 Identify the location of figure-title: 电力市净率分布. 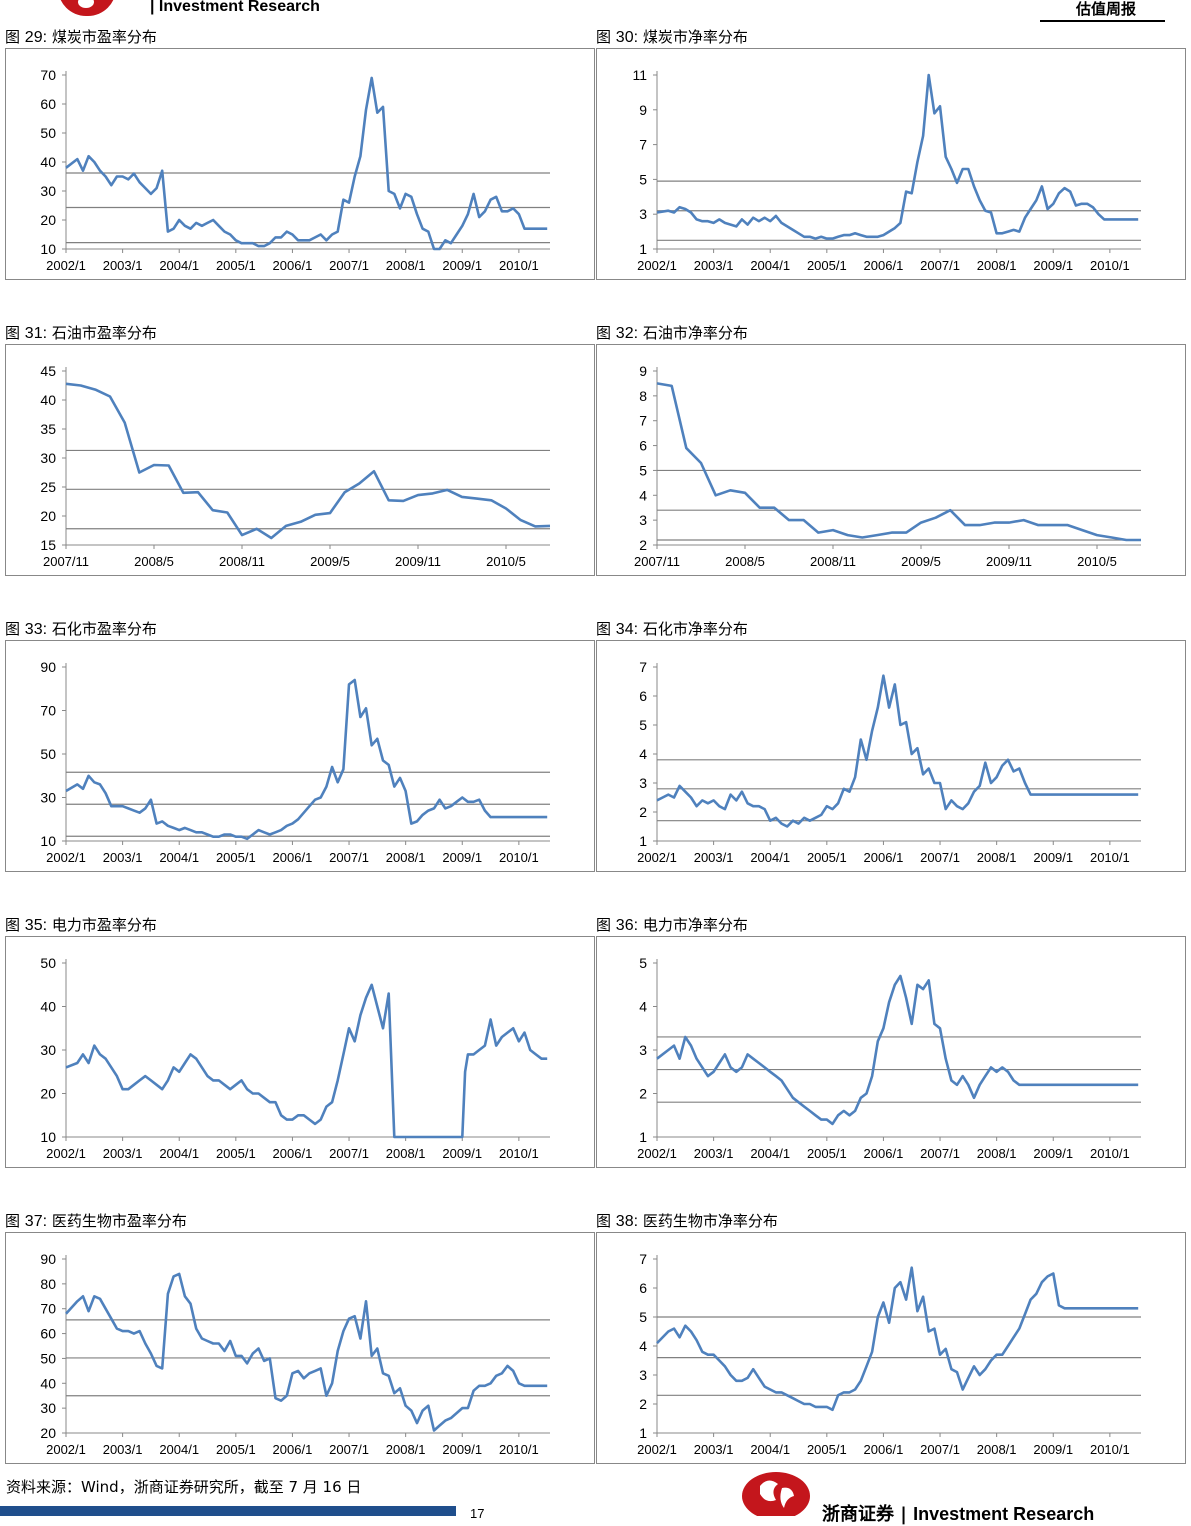
(695, 925).